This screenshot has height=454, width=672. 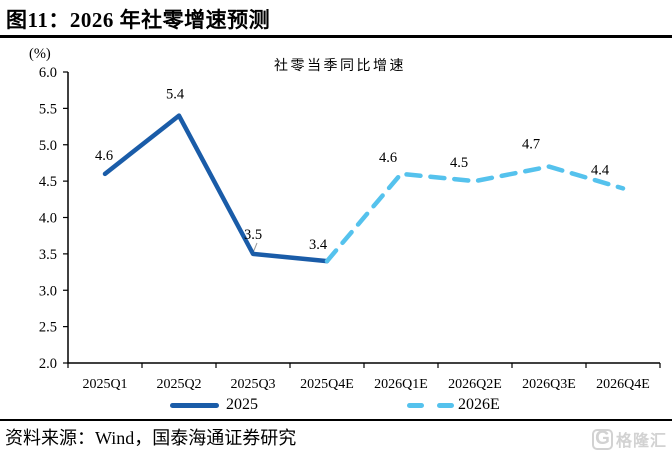 What do you see at coordinates (475, 384) in the screenshot?
I see `x-tick-label: 2026Q2E` at bounding box center [475, 384].